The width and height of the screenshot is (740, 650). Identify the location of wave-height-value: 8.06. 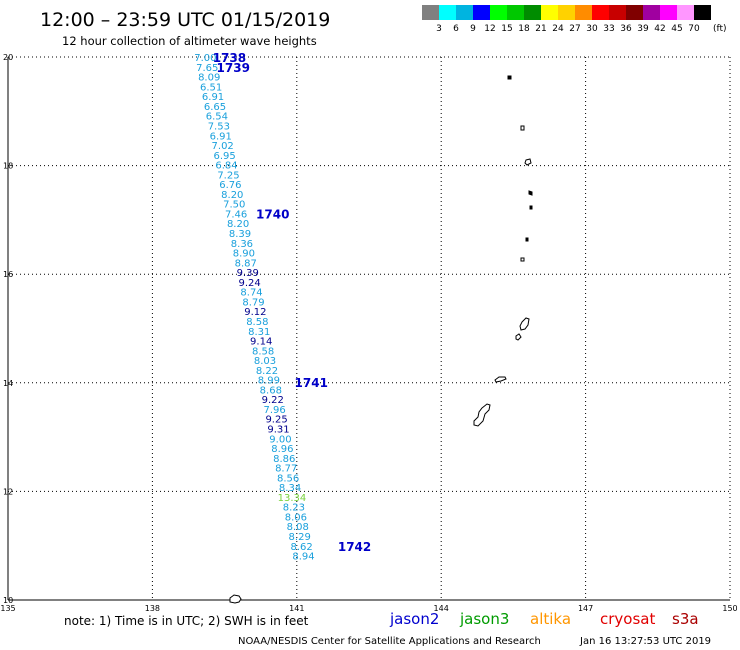
(296, 517).